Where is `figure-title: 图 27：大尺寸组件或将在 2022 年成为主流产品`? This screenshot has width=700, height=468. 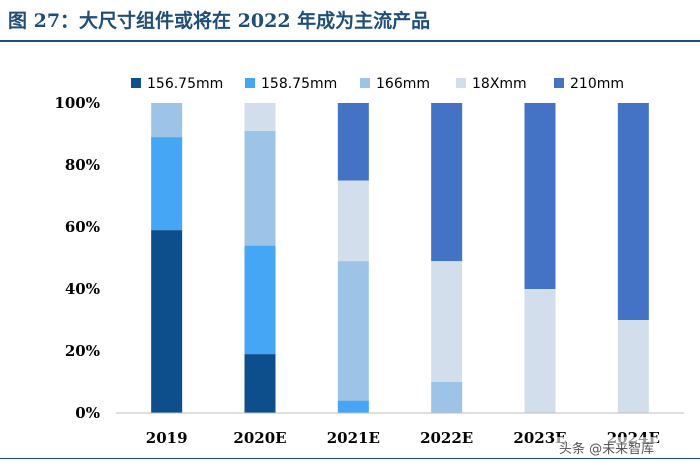
figure-title: 图 27：大尺寸组件或将在 2022 年成为主流产品 is located at coordinates (219, 21).